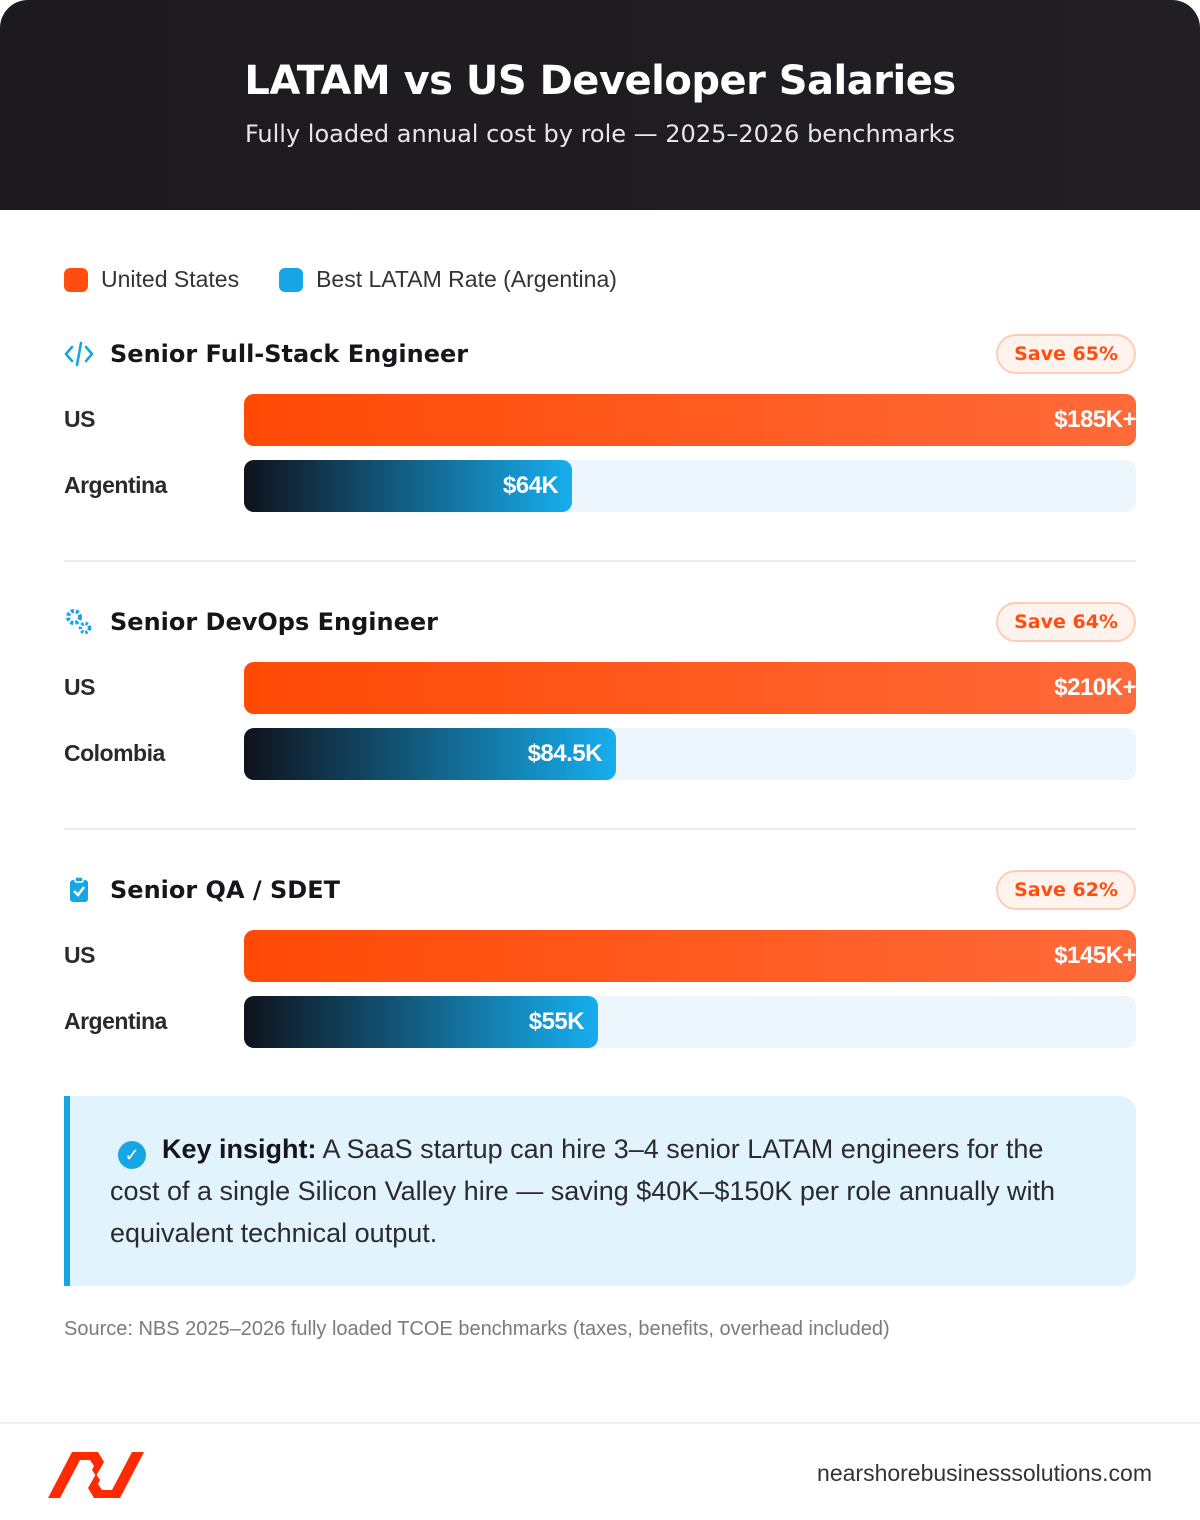  What do you see at coordinates (239, 1149) in the screenshot?
I see `insight-lead: Key insight:` at bounding box center [239, 1149].